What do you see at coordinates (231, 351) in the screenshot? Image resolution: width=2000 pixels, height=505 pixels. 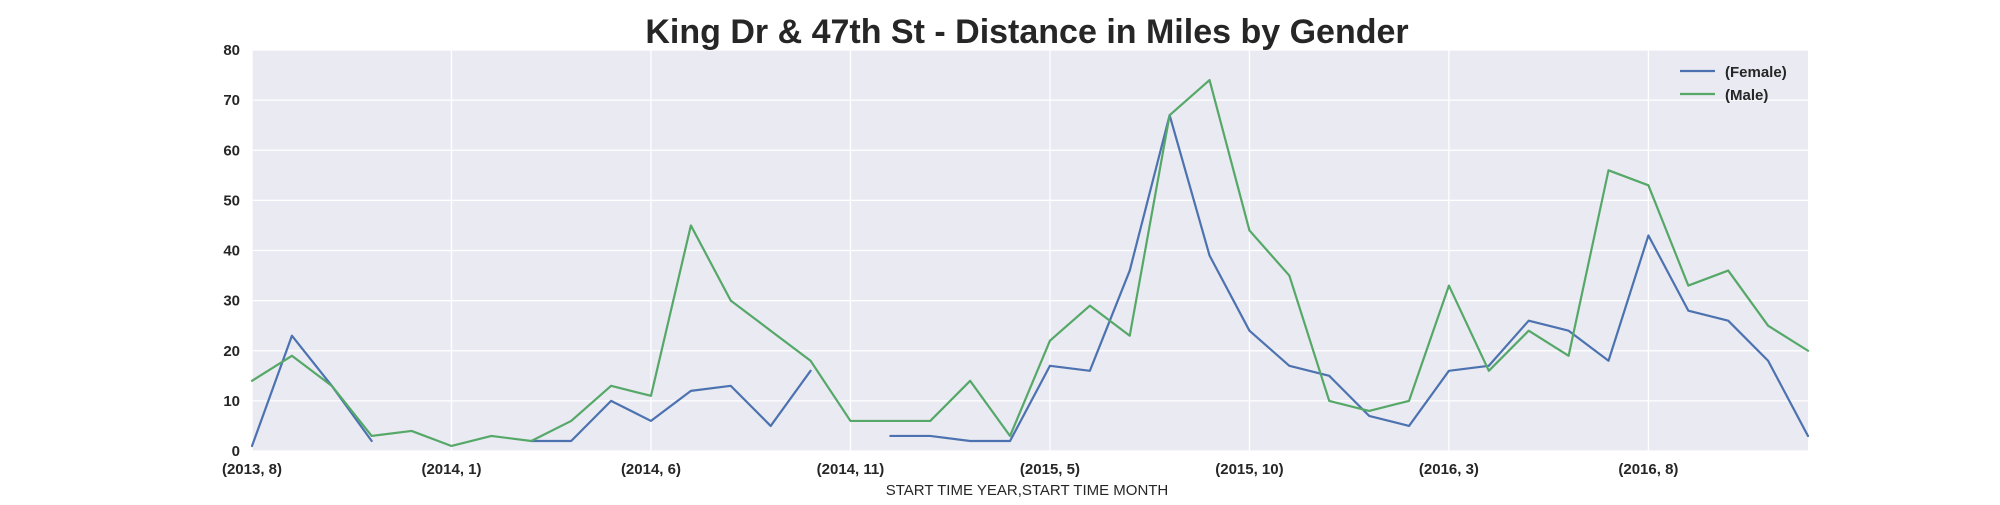 I see `y-tick-label: 20` at bounding box center [231, 351].